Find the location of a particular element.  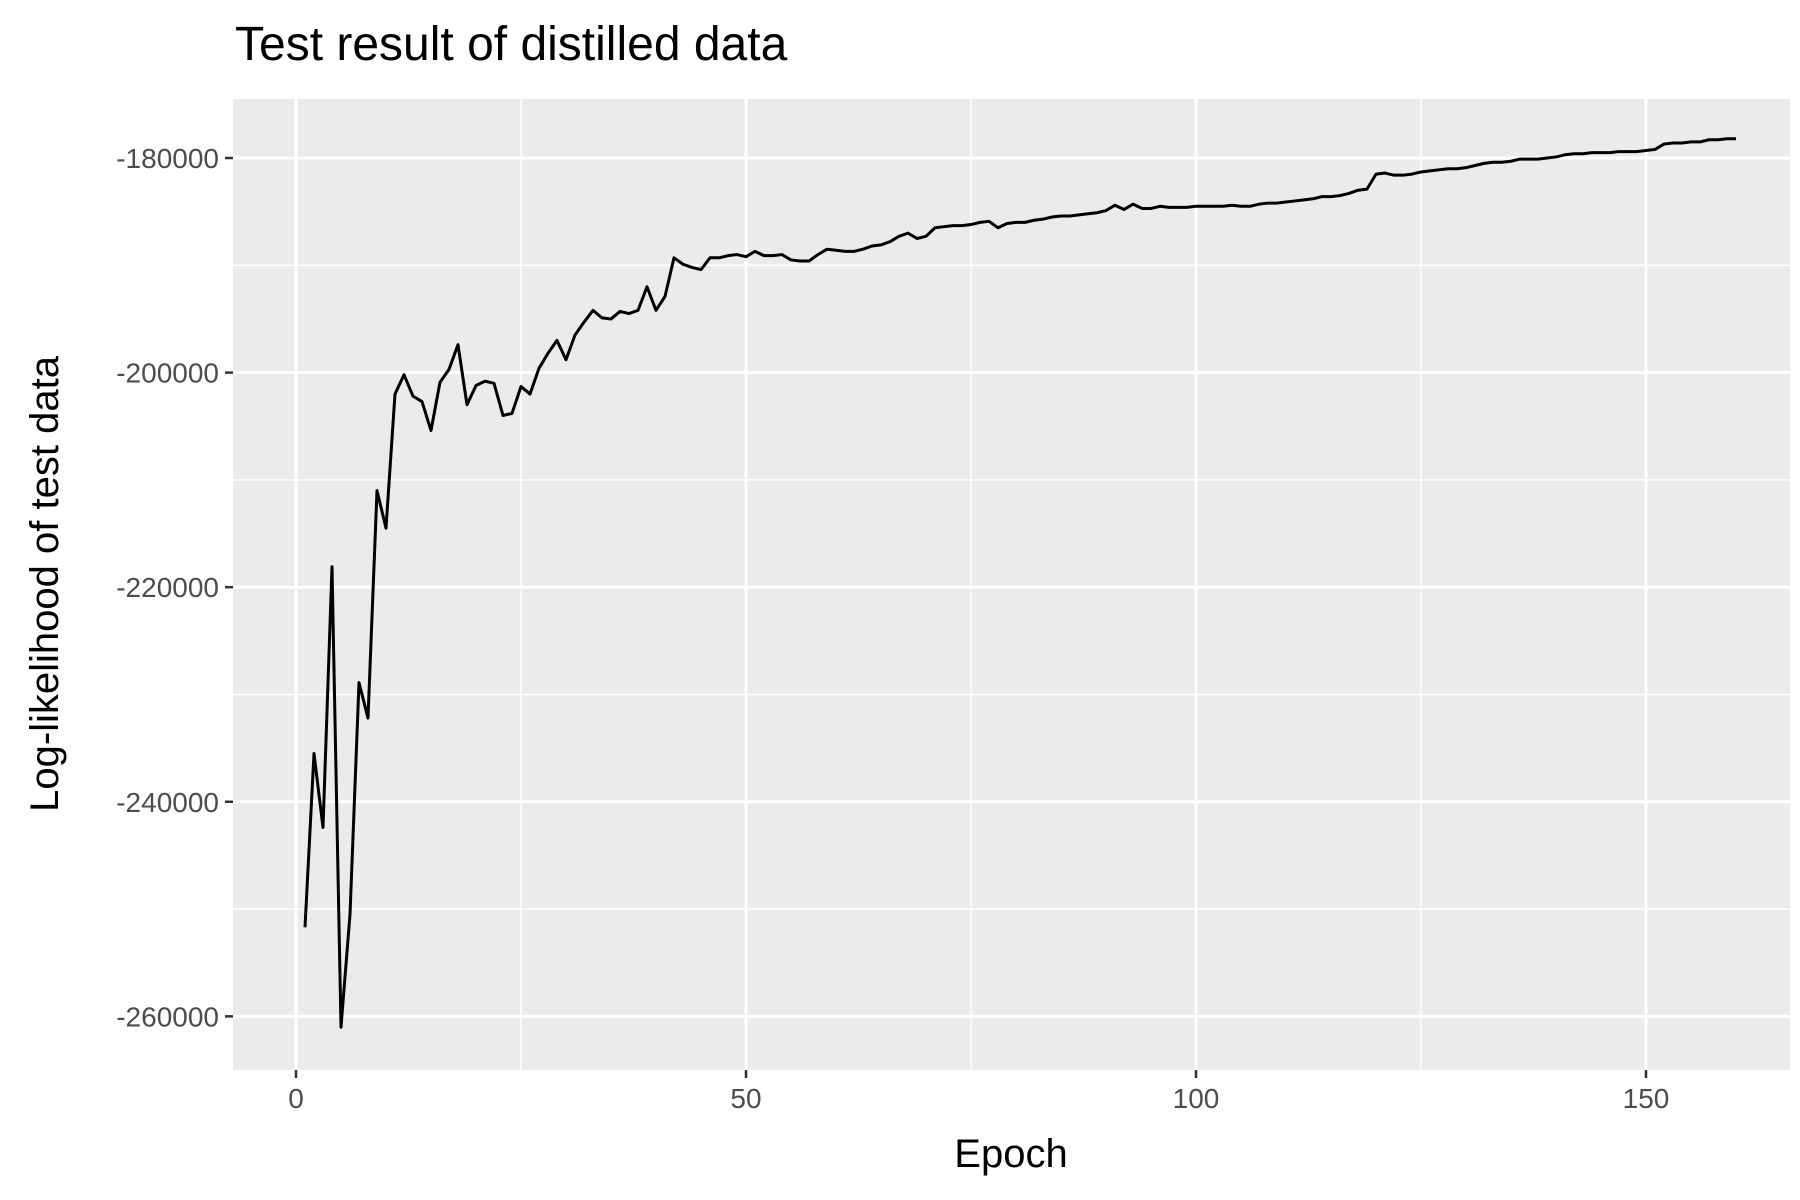

y-tick-label: -240000 is located at coordinates (167, 802).